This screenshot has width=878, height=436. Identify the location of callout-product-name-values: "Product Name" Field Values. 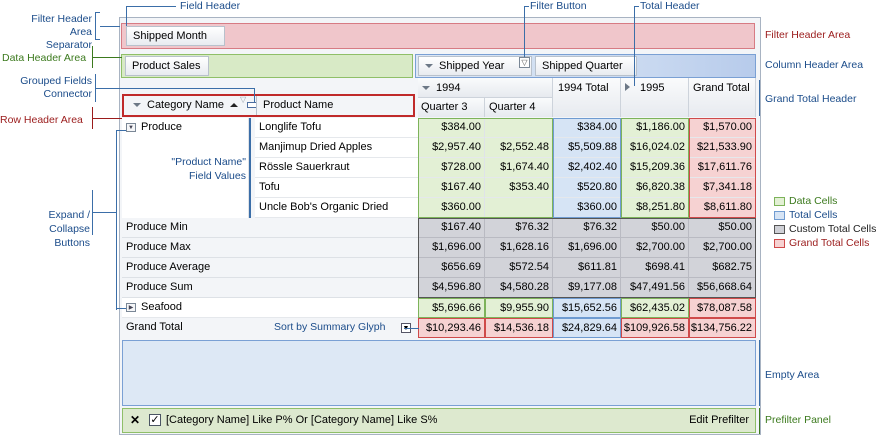
(208, 169).